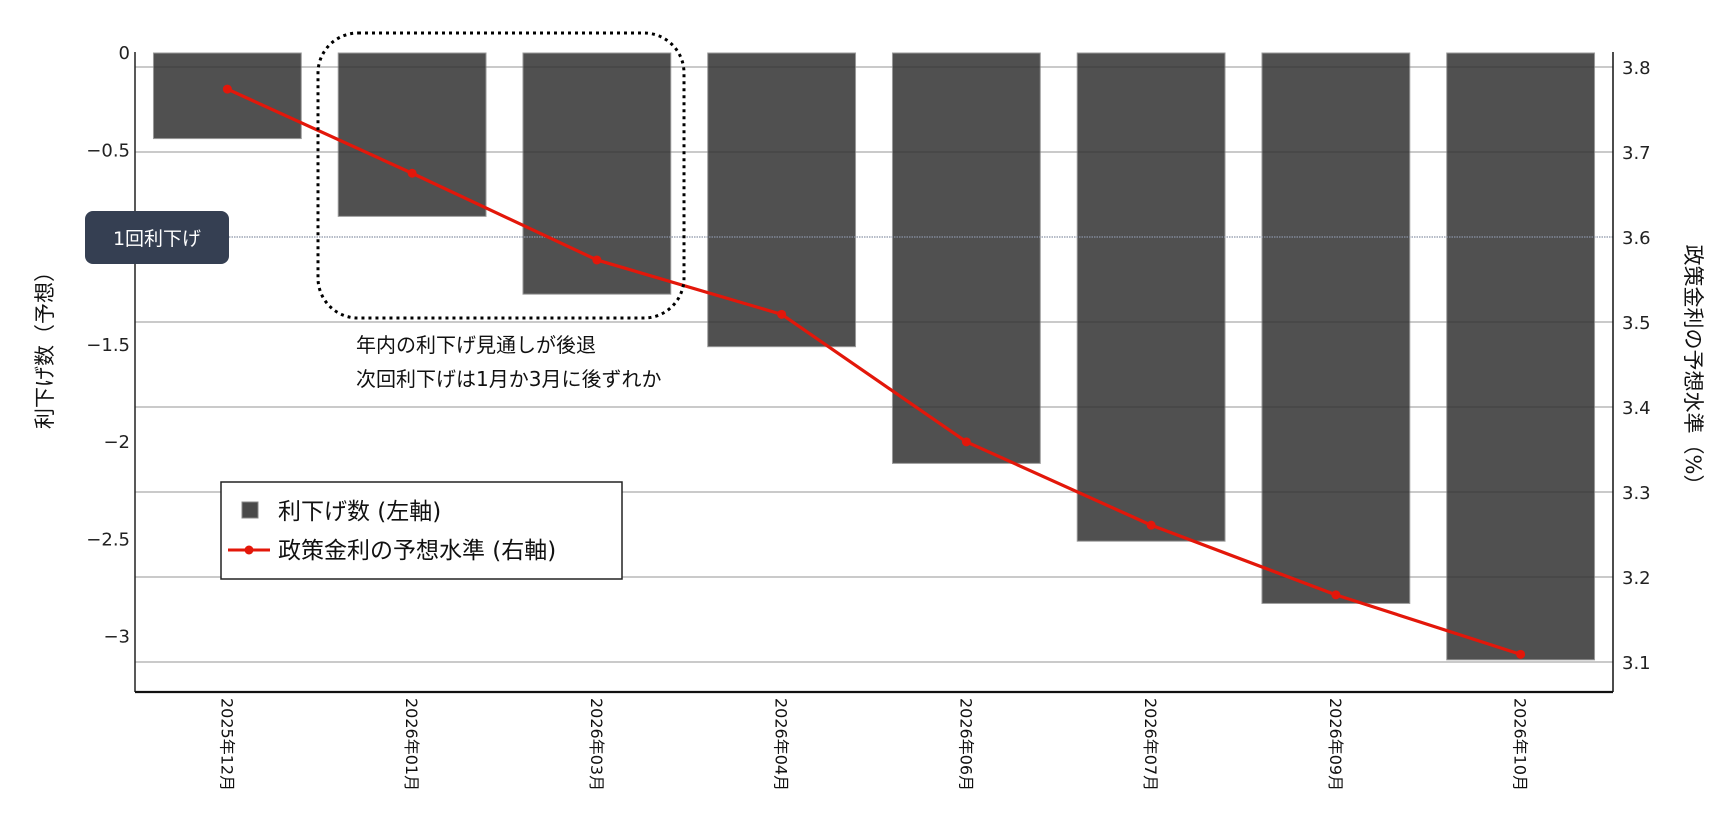 The width and height of the screenshot is (1735, 829). Describe the element at coordinates (501, 175) in the screenshot. I see `highlight-box` at that location.